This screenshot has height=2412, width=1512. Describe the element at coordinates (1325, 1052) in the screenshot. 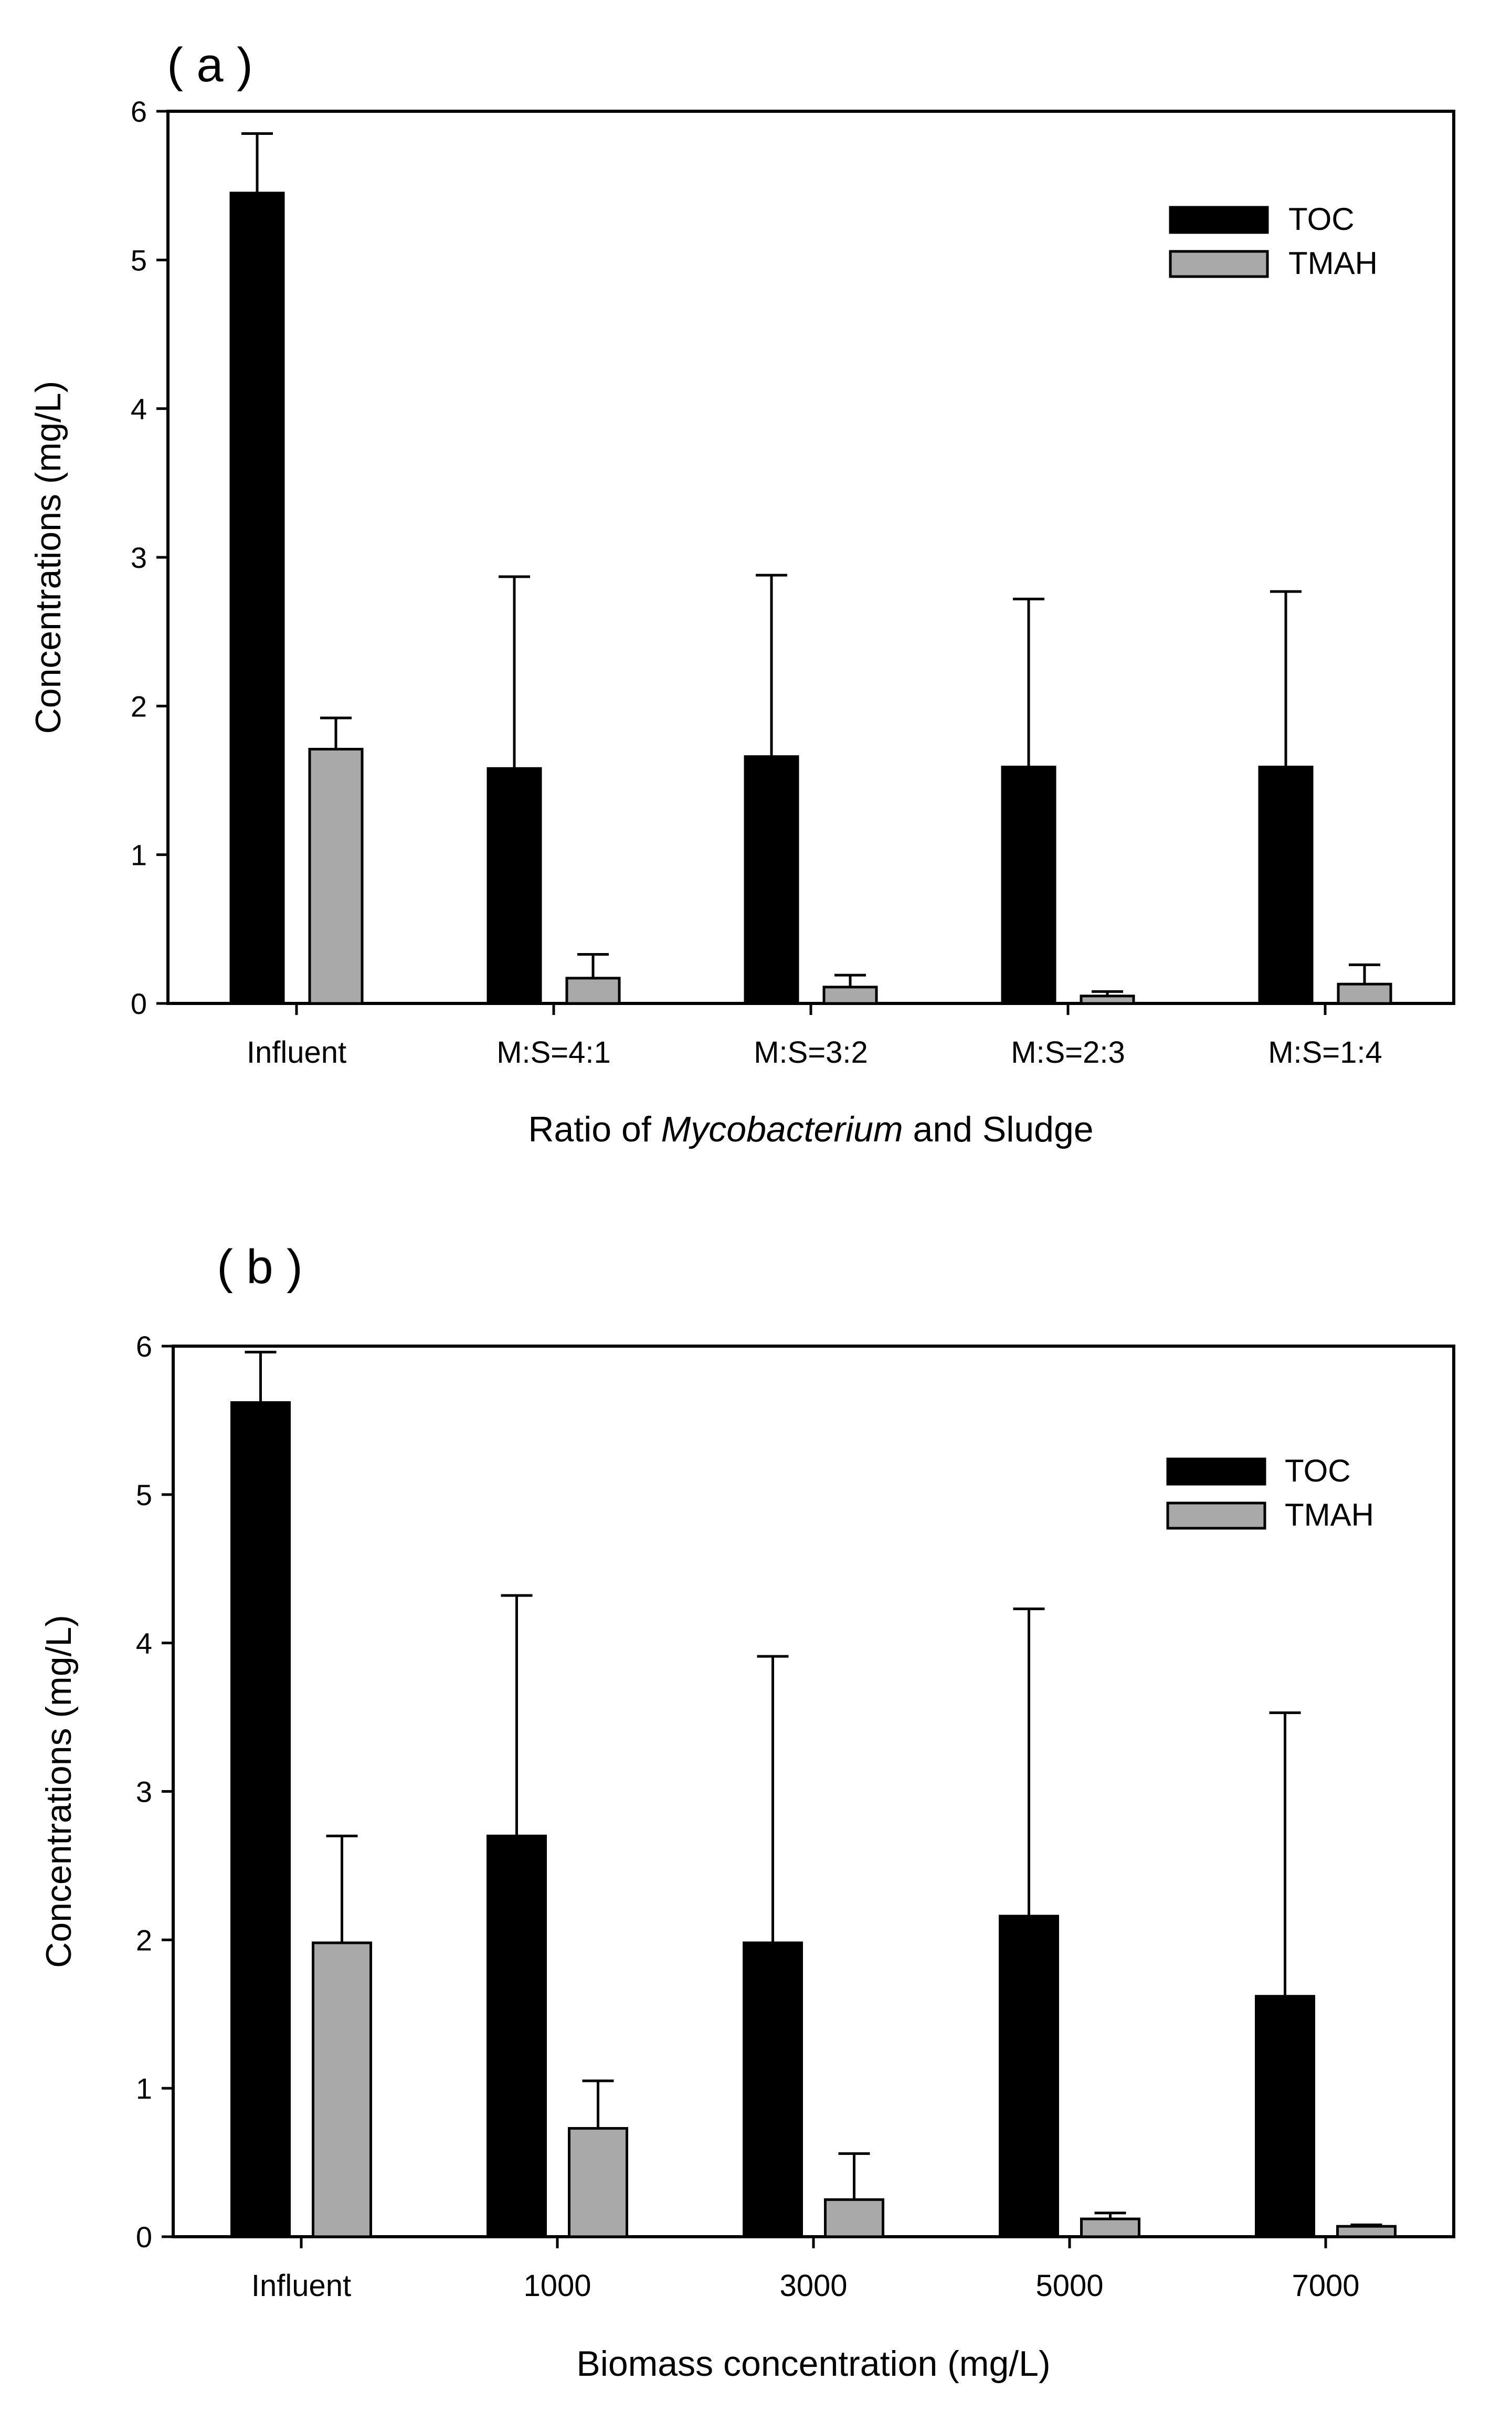

I see `x-tick-label: M:S=1:4` at that location.